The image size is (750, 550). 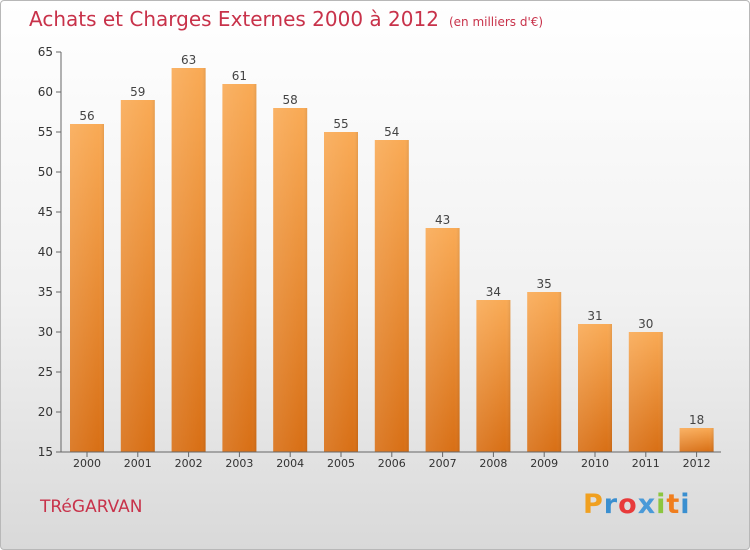 What do you see at coordinates (341, 292) in the screenshot?
I see `bar-shade-2005` at bounding box center [341, 292].